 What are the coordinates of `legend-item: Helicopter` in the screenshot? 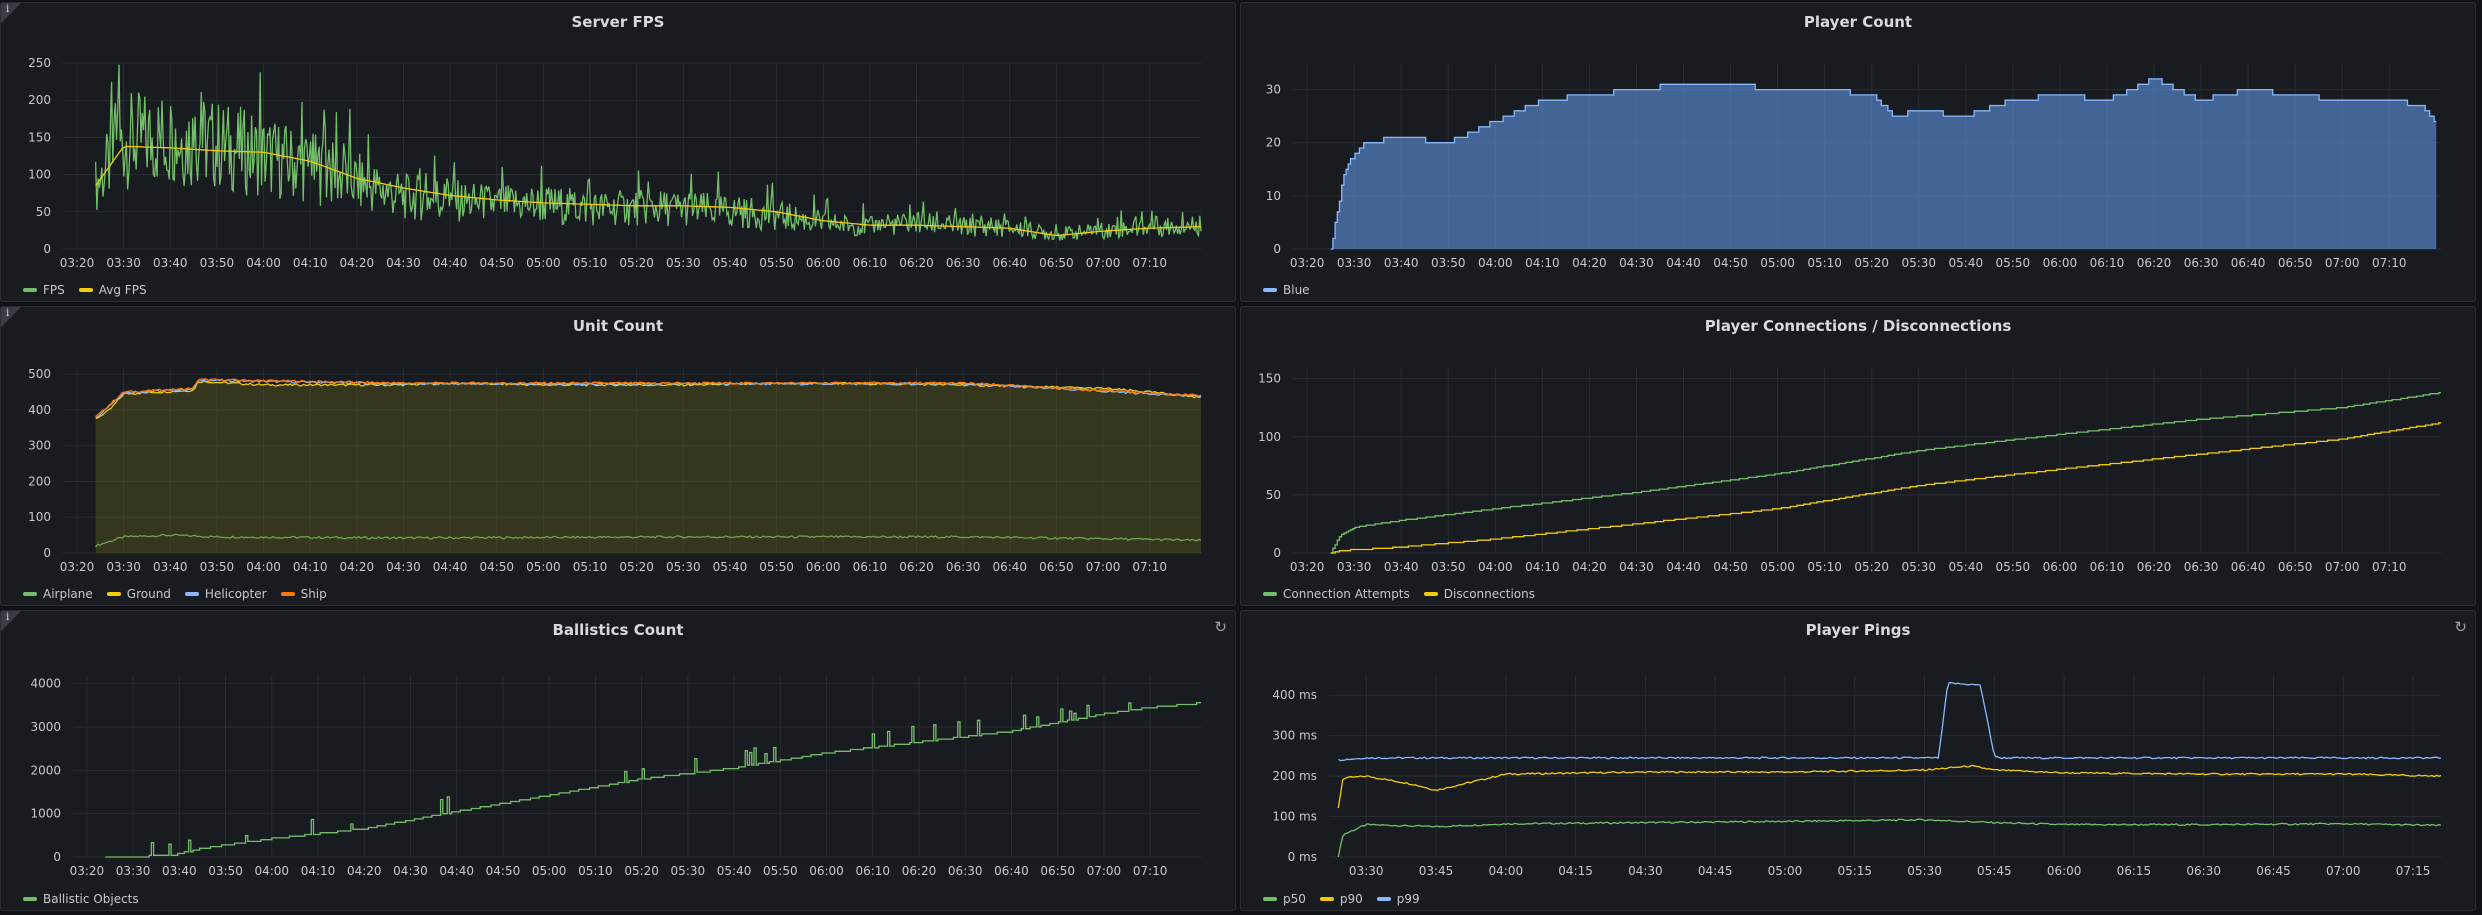 It's located at (225, 594).